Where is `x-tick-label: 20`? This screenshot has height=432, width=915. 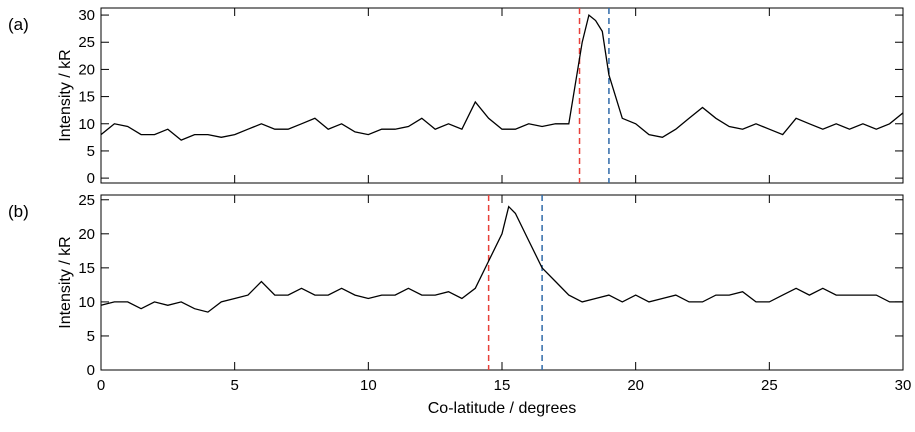
x-tick-label: 20 is located at coordinates (635, 385).